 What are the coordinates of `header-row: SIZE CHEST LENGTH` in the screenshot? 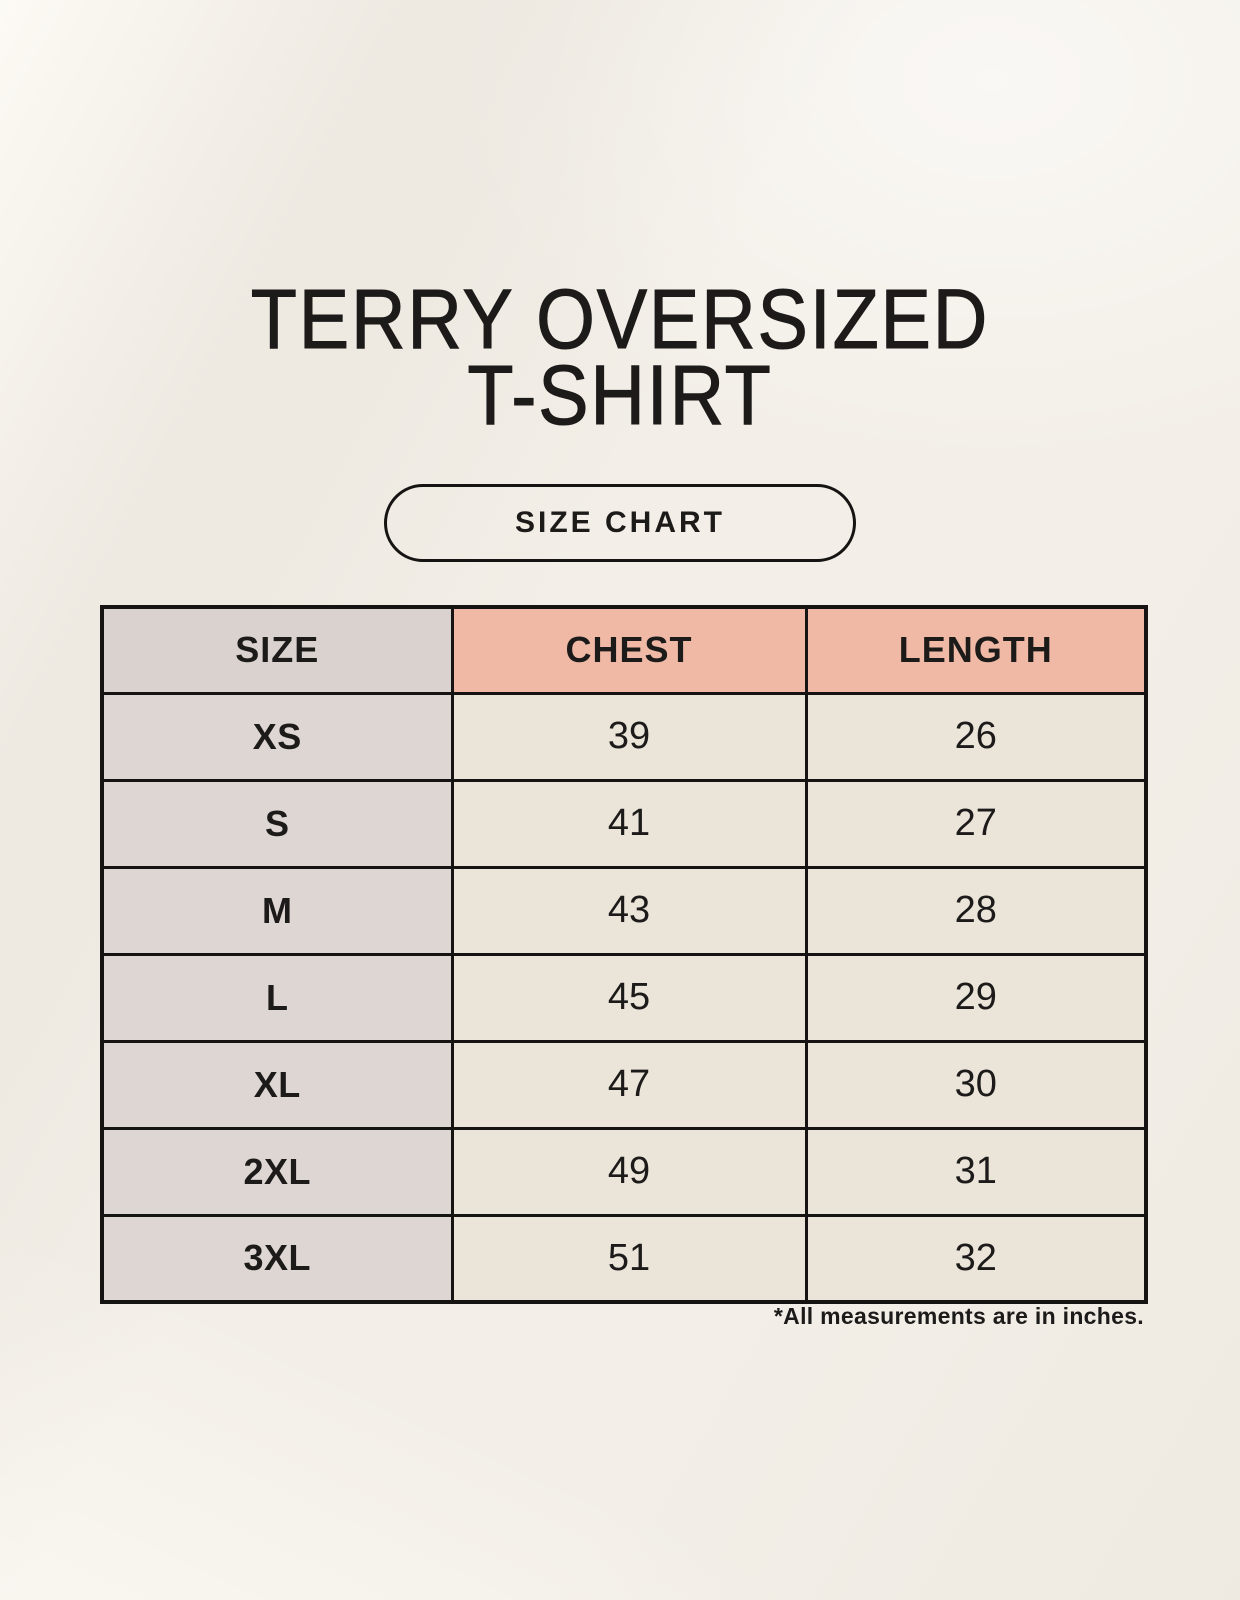 It's located at (624, 650).